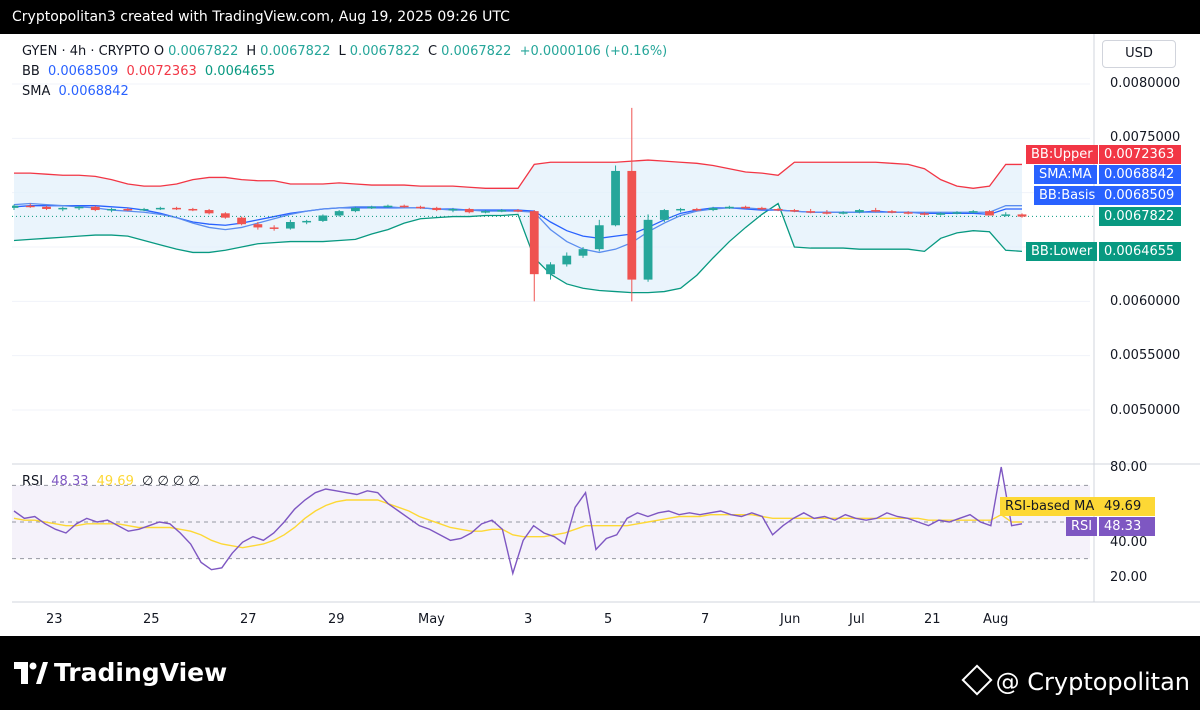 The height and width of the screenshot is (710, 1200). I want to click on symbol-label: GYEN · 4h · CRYPTO, so click(86, 51).